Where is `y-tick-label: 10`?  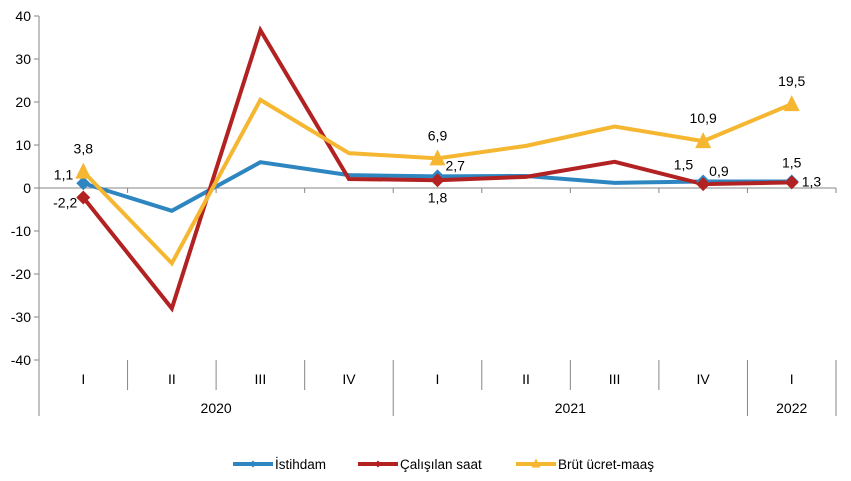 y-tick-label: 10 is located at coordinates (23, 145).